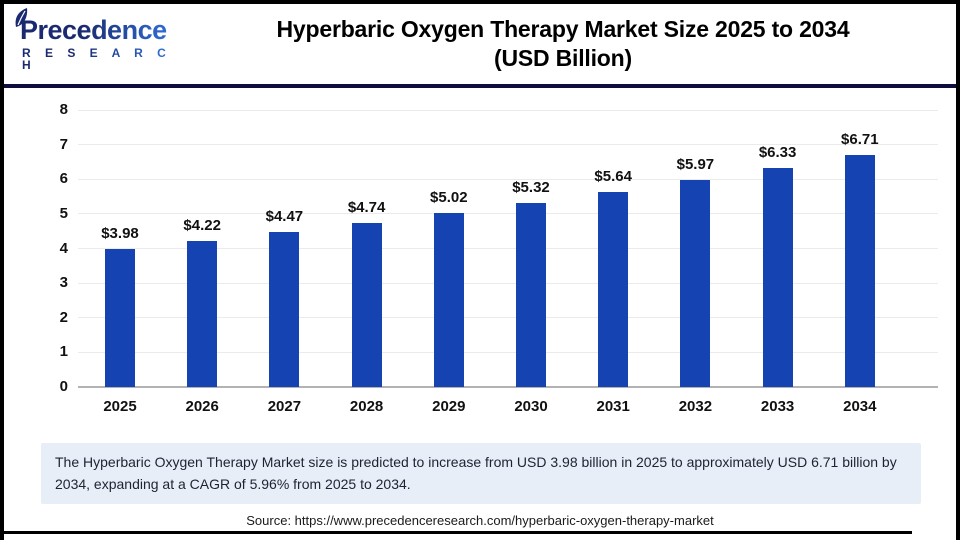  What do you see at coordinates (21, 17) in the screenshot?
I see `leaf-icon` at bounding box center [21, 17].